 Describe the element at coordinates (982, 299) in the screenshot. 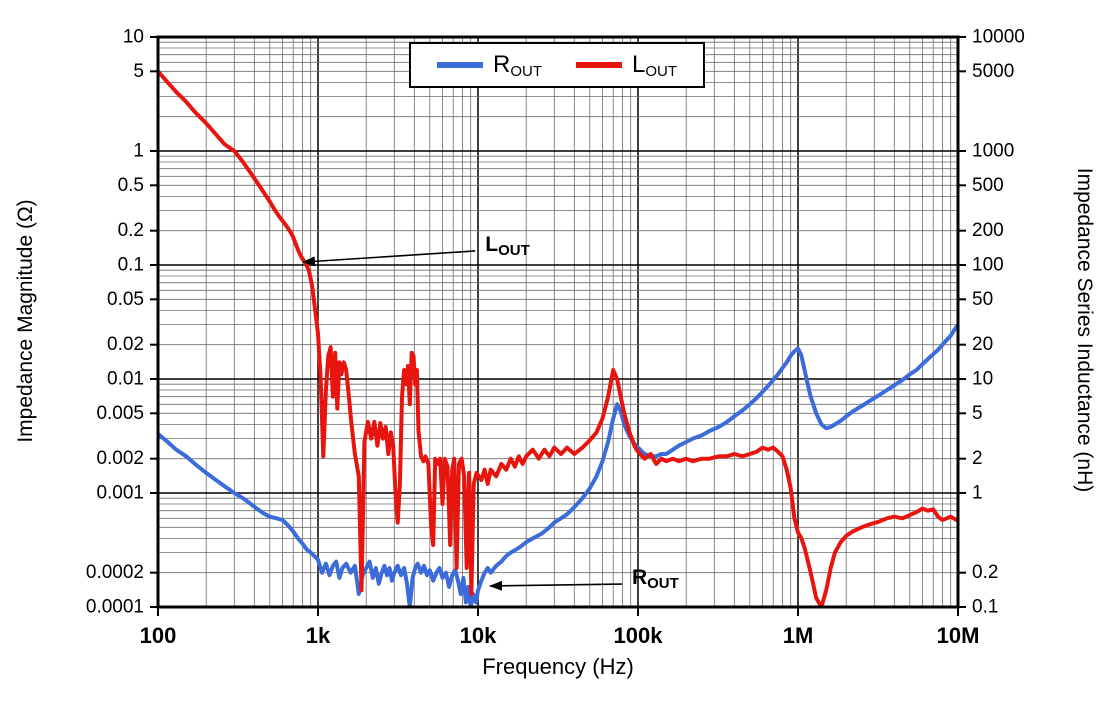

I see `right-axis-tick-label: 50` at that location.